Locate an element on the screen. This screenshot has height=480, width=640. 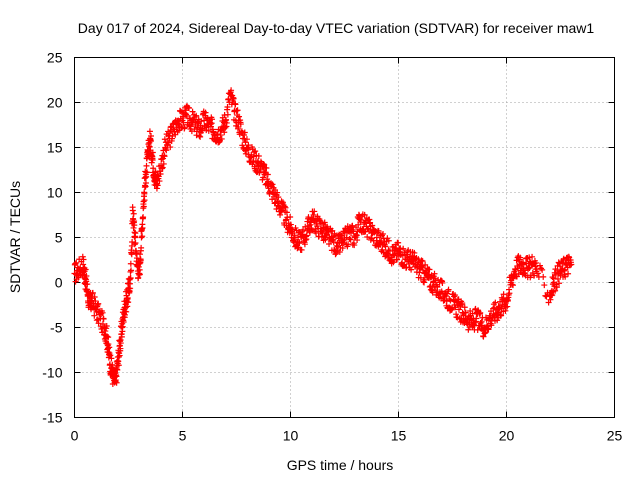
x-axis-label: GPS time / hours is located at coordinates (340, 465).